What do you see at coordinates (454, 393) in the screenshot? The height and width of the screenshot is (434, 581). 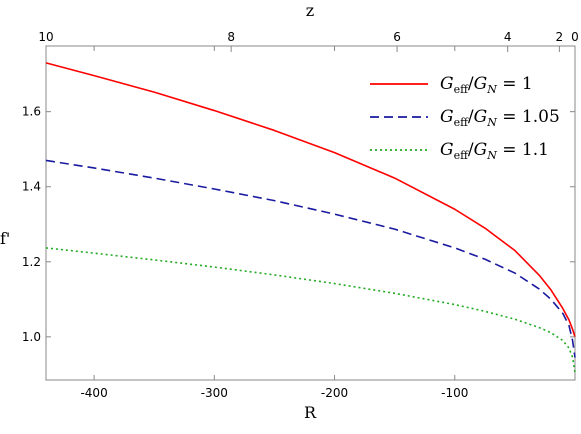 I see `x-tick-label: -100` at bounding box center [454, 393].